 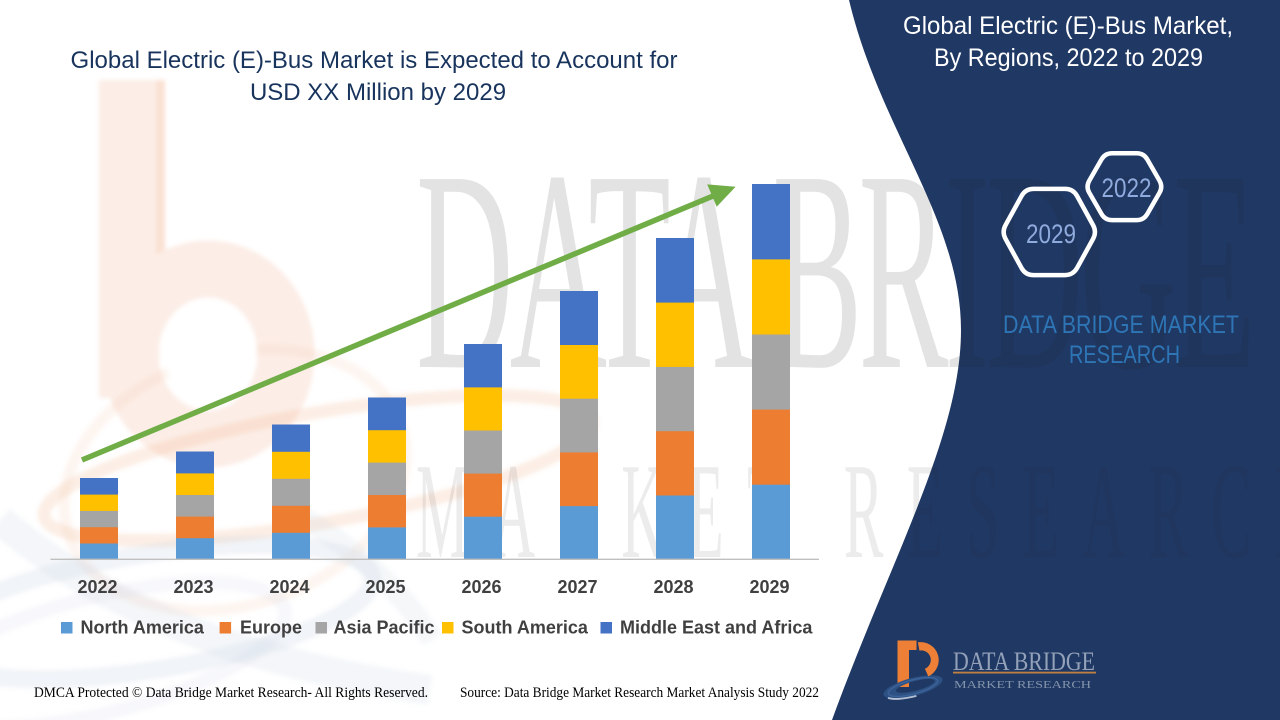 I want to click on svg-text: 2026, so click(x=481, y=587).